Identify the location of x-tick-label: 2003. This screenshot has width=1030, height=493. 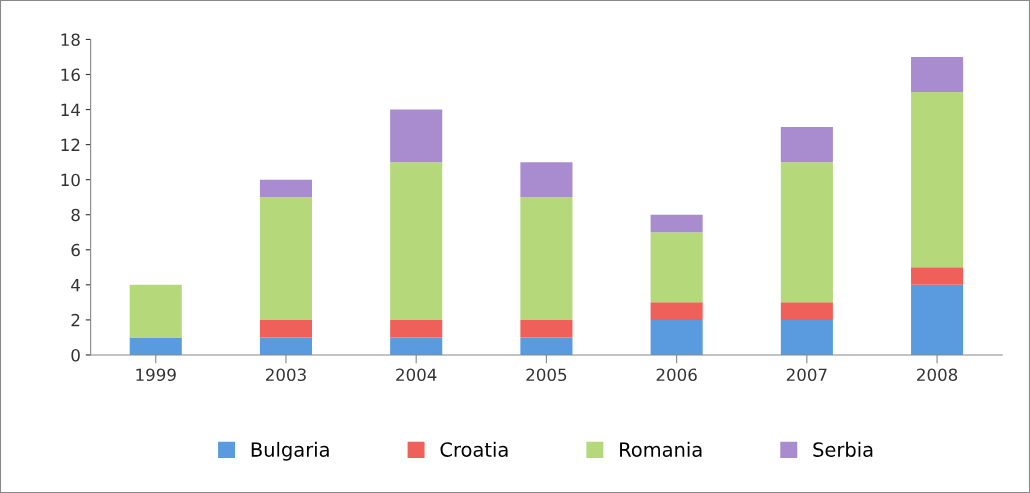
(285, 375).